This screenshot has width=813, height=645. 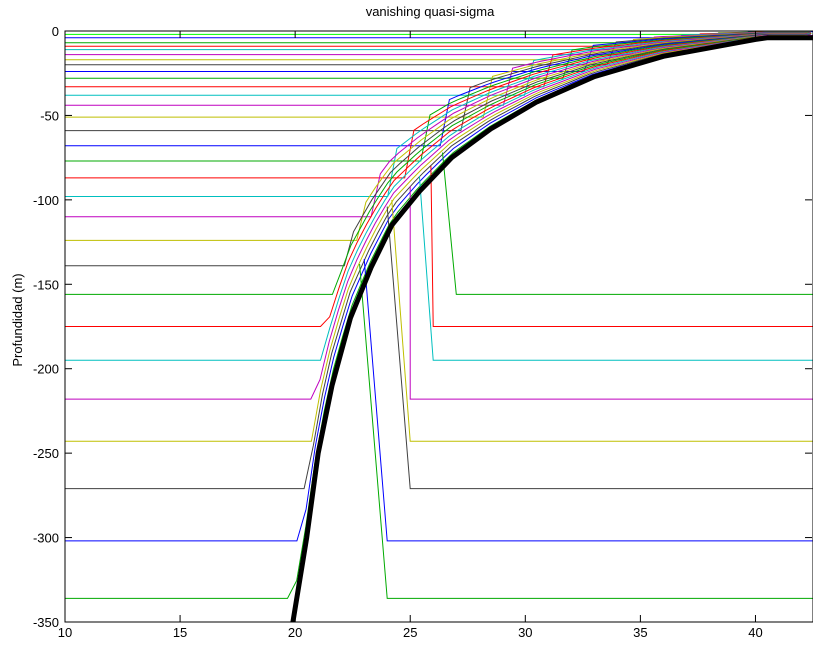 I want to click on x-tick-label: 15, so click(x=180, y=632).